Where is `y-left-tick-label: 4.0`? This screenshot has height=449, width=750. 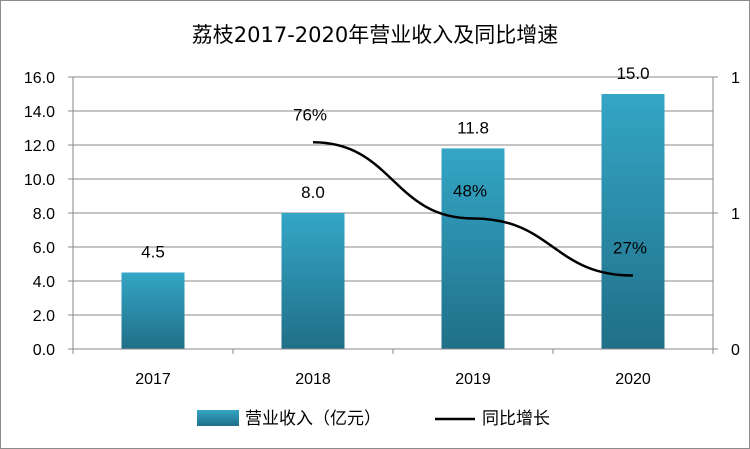
y-left-tick-label: 4.0 is located at coordinates (44, 282).